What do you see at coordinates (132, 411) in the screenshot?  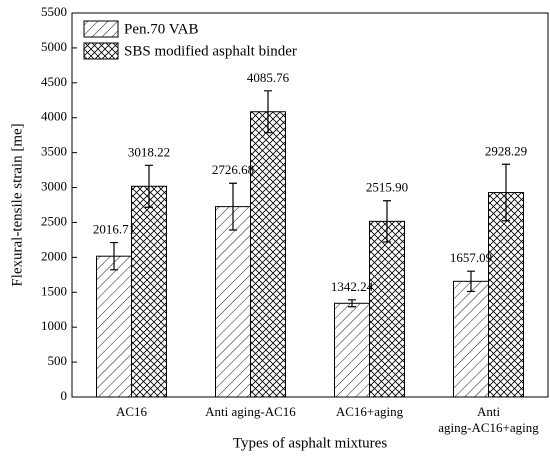 I see `x-tick-label: AC16` at bounding box center [132, 411].